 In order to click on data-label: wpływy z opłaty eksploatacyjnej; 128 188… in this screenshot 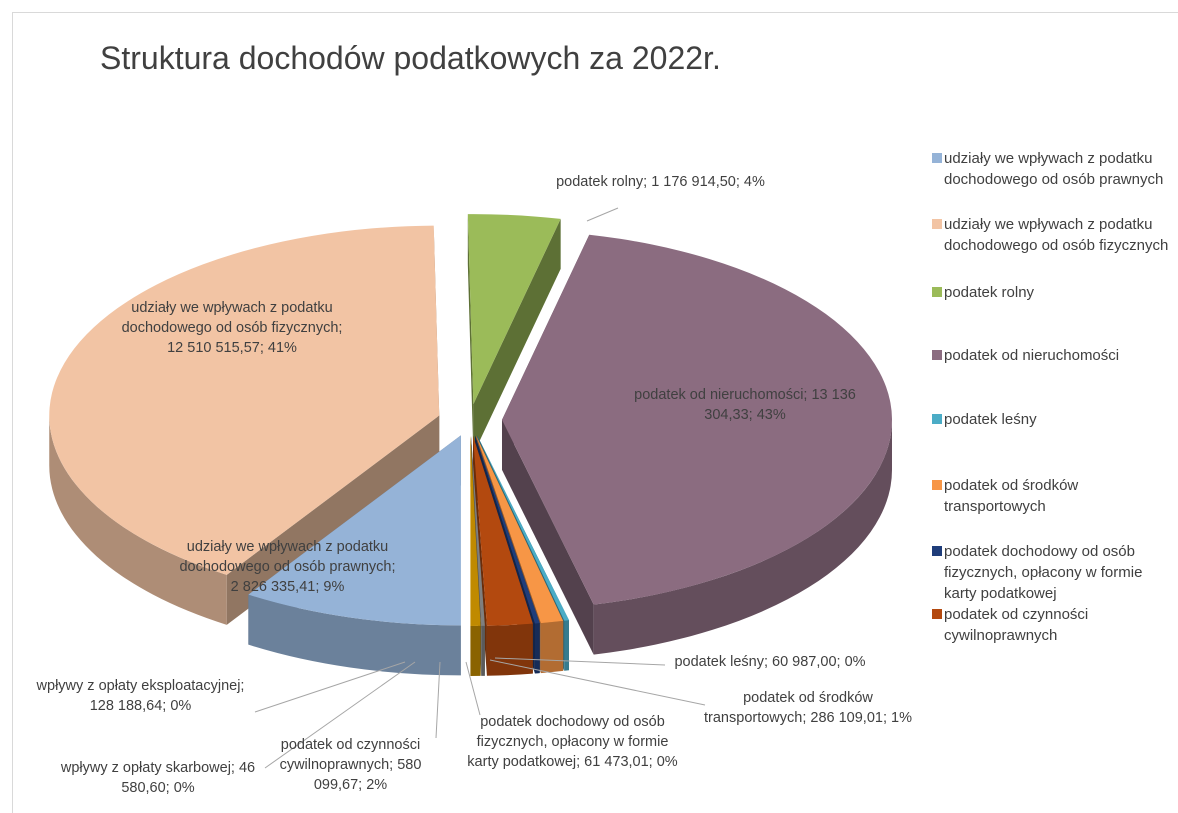, I will do `click(140, 696)`.